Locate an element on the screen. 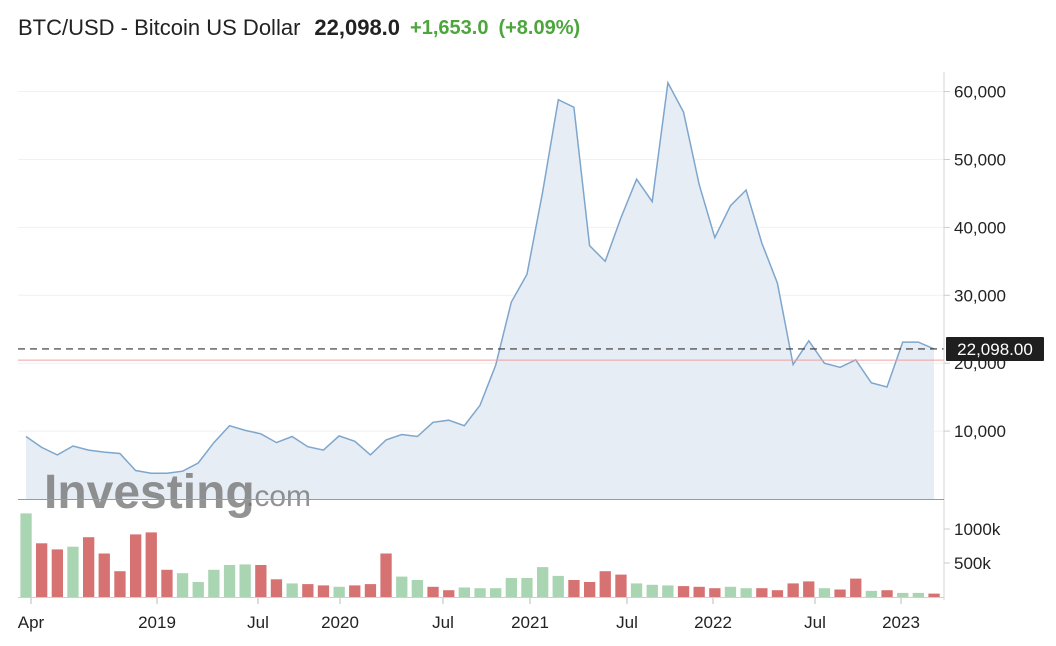 The image size is (1056, 646). time-tick-label: 2021 is located at coordinates (530, 622).